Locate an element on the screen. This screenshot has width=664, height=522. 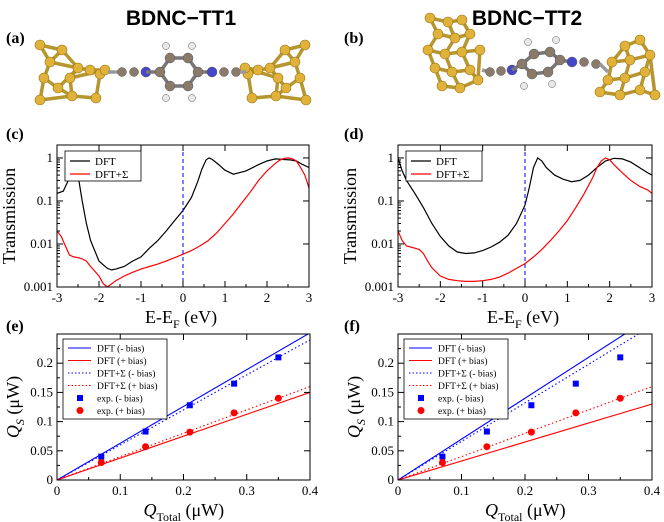
x-axis-label-main: E-E is located at coordinates (501, 317).